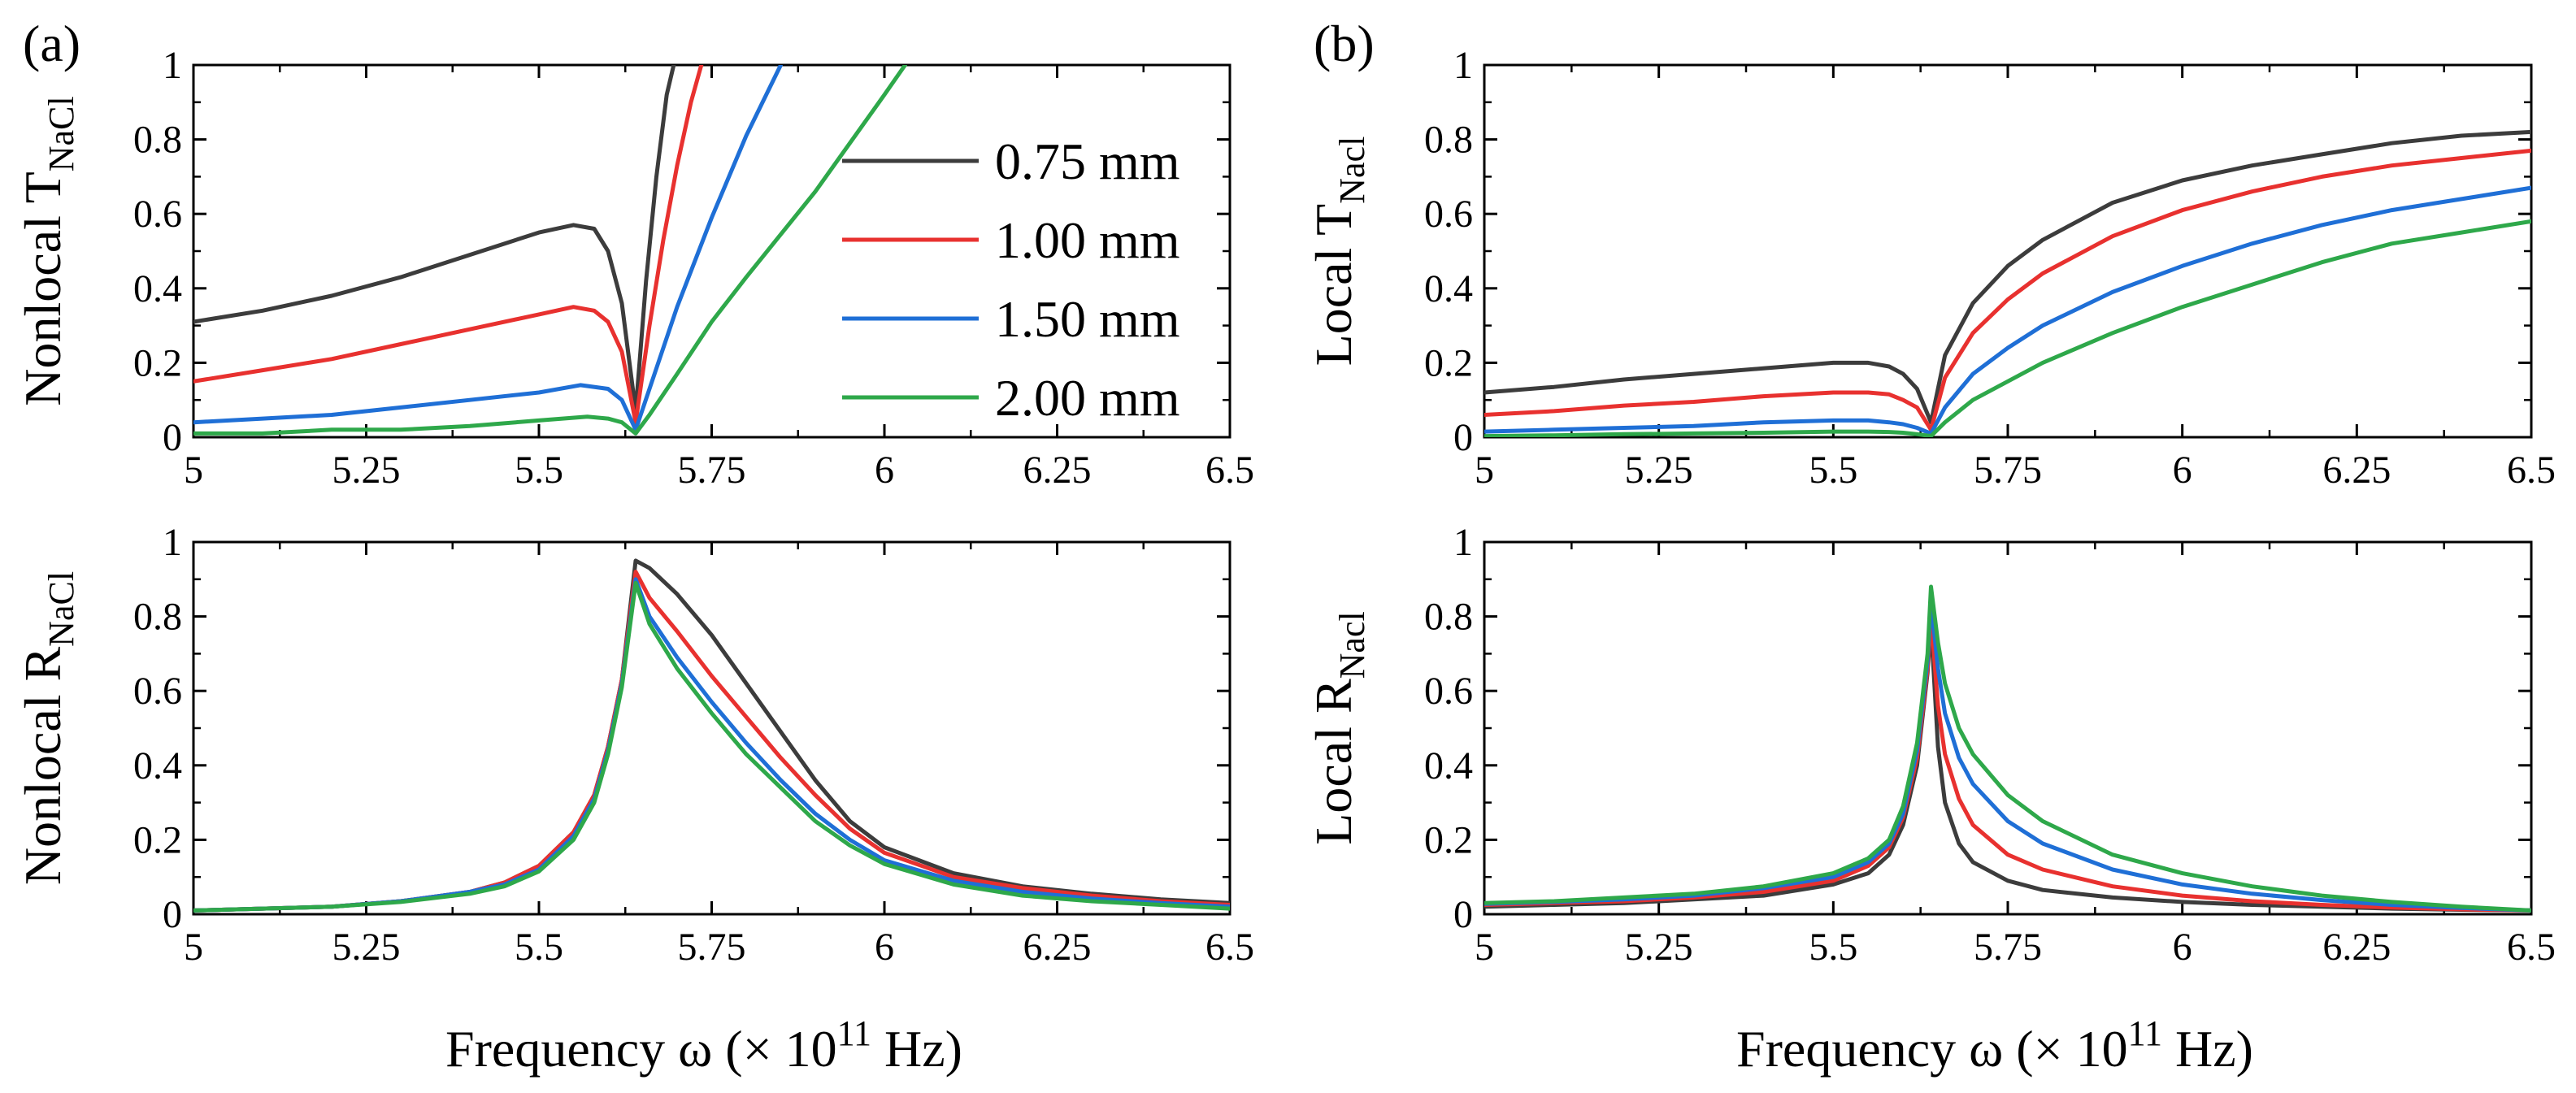 This screenshot has width=2576, height=1093. Describe the element at coordinates (43, 765) in the screenshot. I see `y-axis-label-main: Nonlocal R` at that location.